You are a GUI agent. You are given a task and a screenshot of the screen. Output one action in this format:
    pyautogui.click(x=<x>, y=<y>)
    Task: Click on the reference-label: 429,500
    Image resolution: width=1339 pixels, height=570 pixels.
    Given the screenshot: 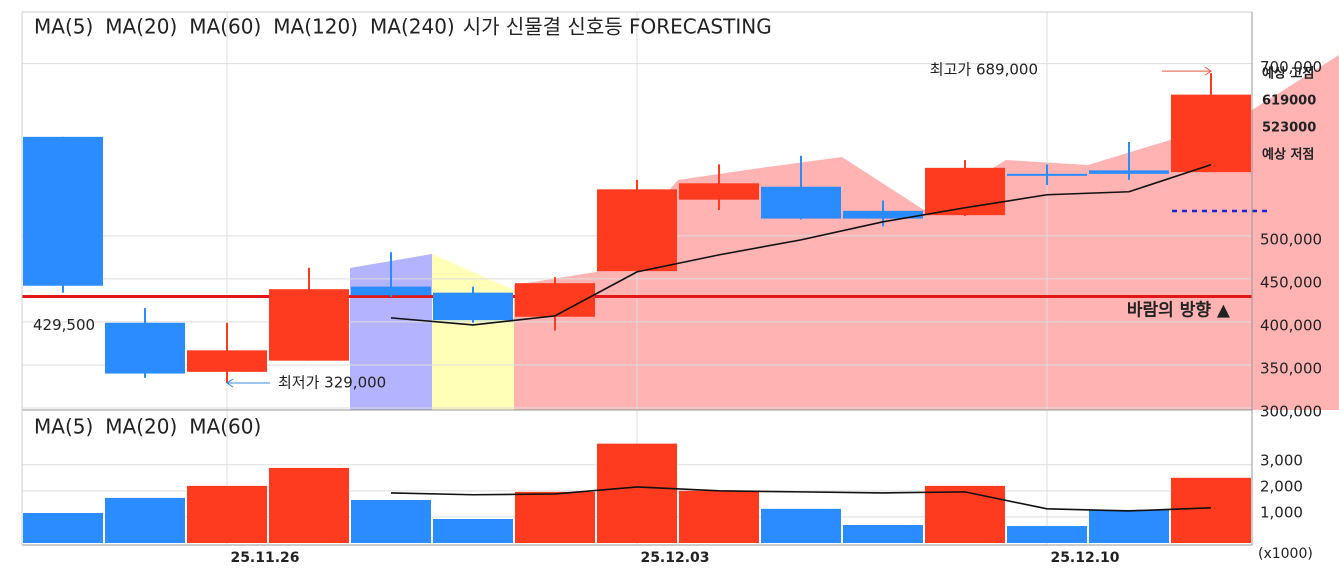 What is the action you would take?
    pyautogui.click(x=64, y=325)
    